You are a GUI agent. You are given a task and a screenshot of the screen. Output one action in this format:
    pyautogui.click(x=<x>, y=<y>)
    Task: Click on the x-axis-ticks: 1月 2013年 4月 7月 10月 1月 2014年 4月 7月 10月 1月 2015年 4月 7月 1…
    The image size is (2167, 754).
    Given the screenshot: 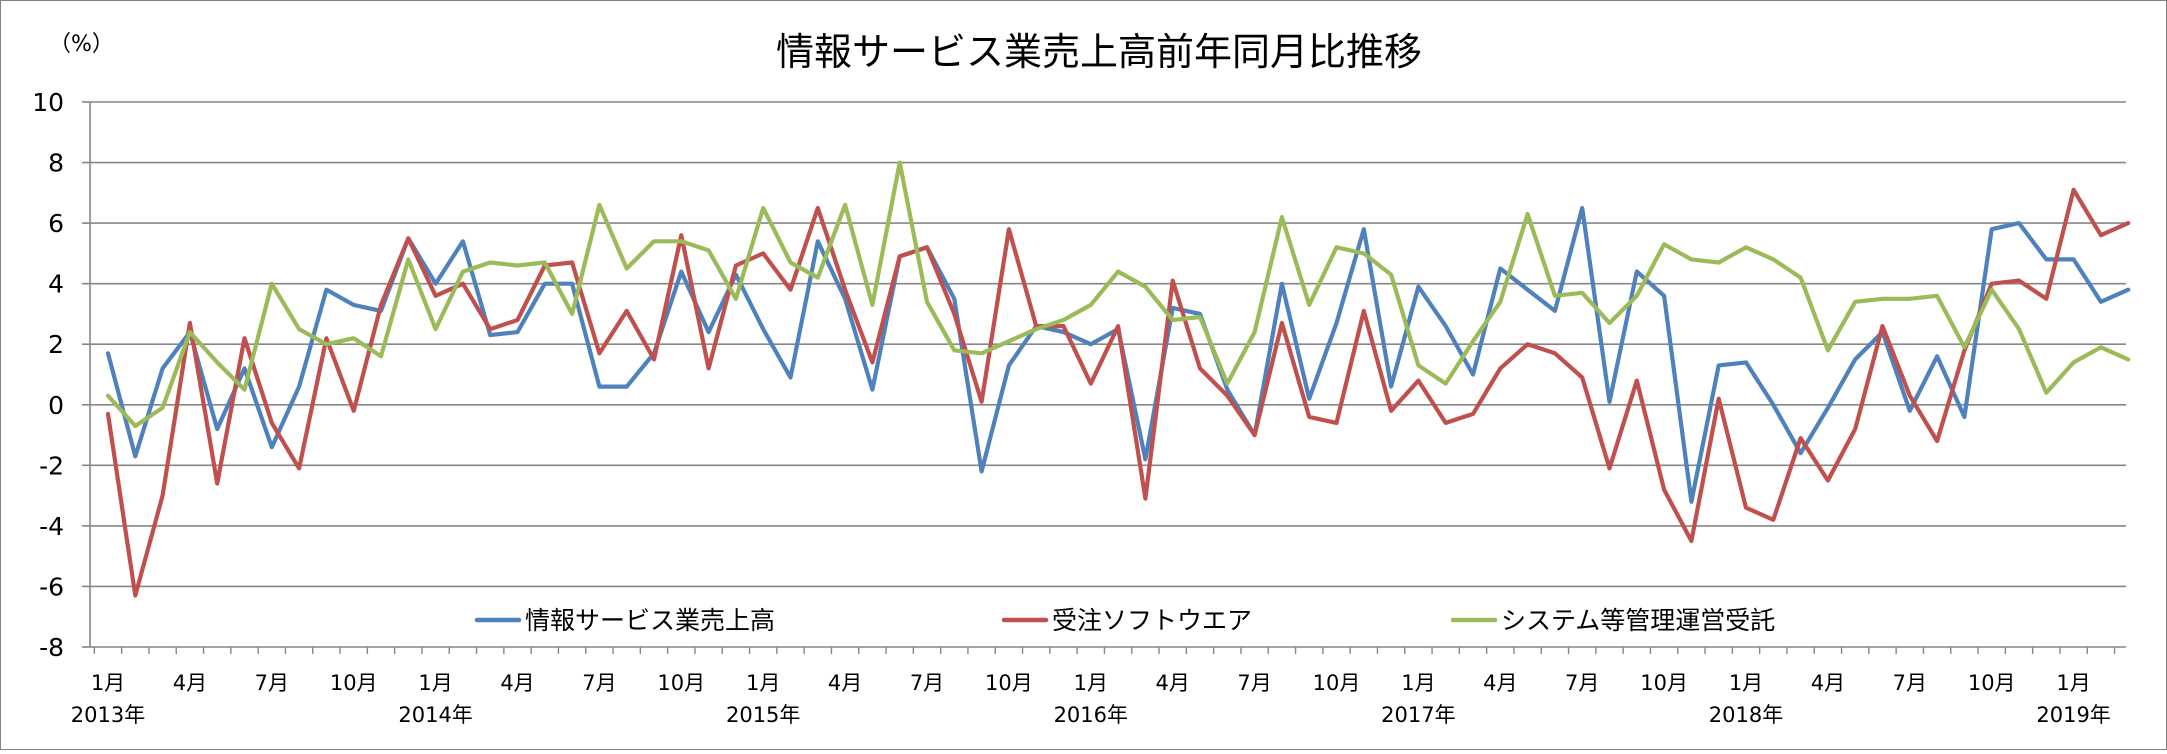 What is the action you would take?
    pyautogui.click(x=1091, y=699)
    